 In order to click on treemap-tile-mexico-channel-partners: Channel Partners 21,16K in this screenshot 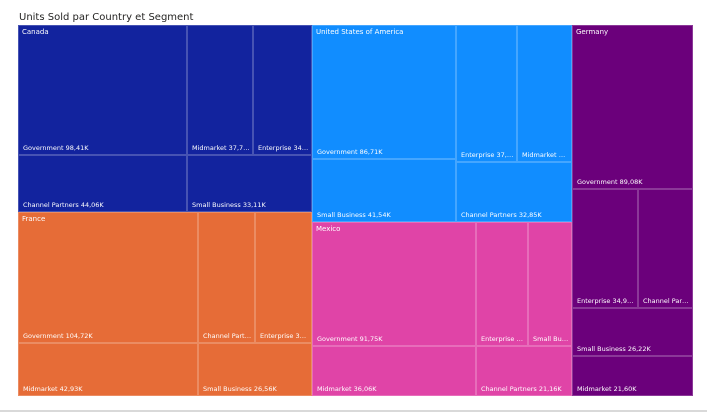, I will do `click(524, 371)`.